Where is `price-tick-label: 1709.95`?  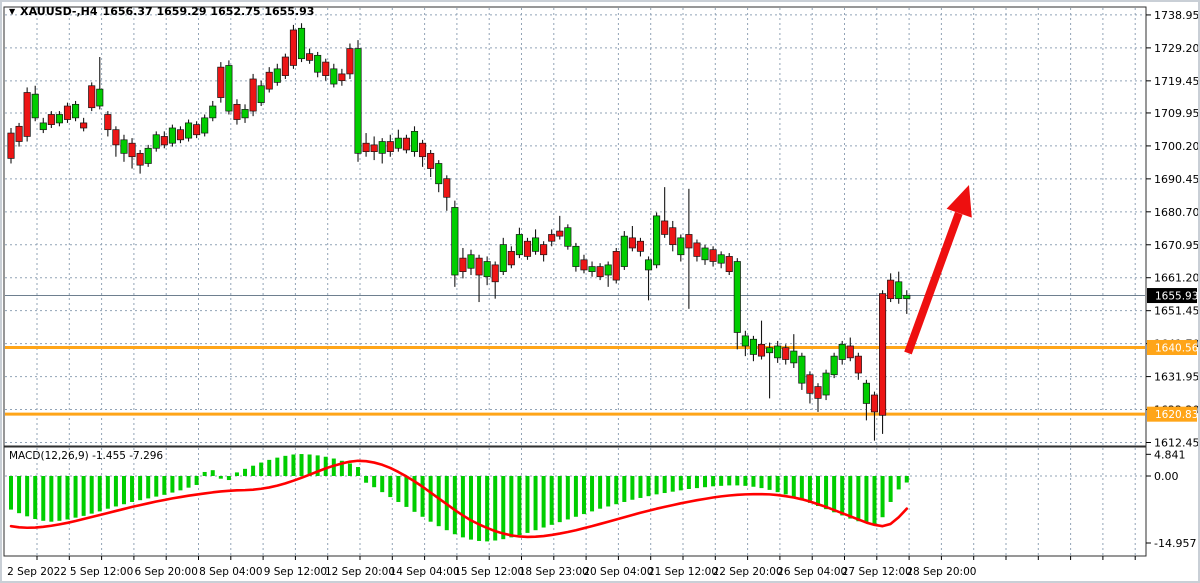
price-tick-label: 1709.95 is located at coordinates (1176, 113).